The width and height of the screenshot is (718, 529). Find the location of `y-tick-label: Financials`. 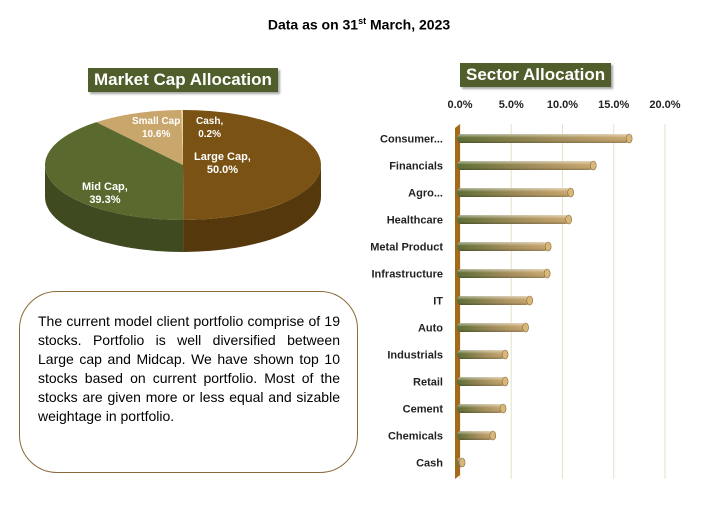

y-tick-label: Financials is located at coordinates (416, 167).